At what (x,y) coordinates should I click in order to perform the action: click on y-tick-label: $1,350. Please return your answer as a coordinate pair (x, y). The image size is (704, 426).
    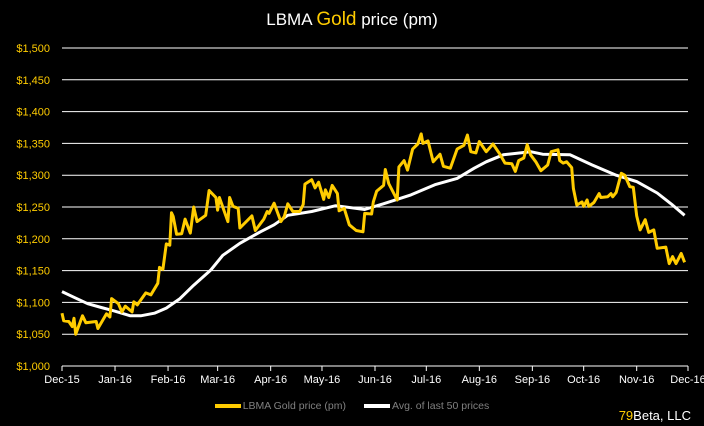
    Looking at the image, I should click on (33, 144).